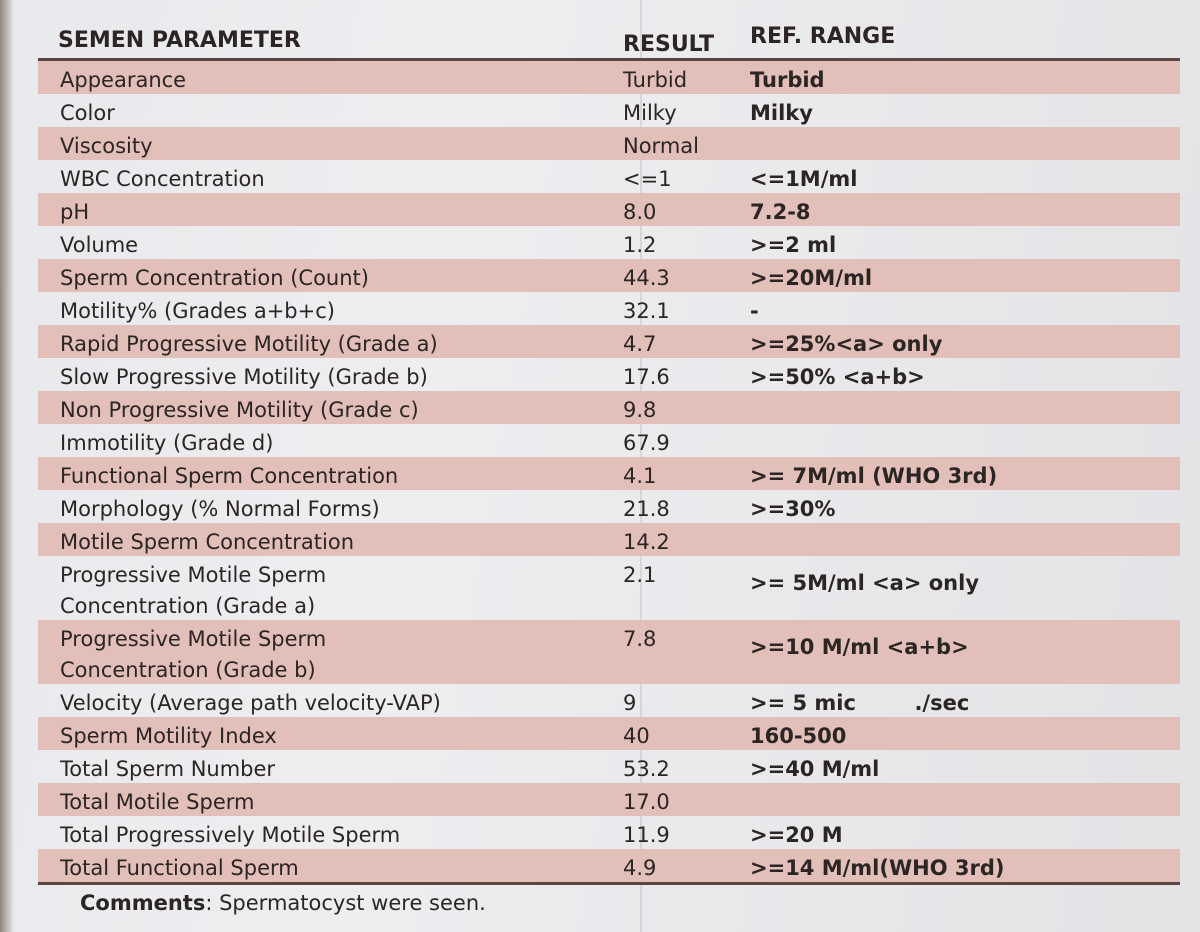 This screenshot has height=932, width=1200. Describe the element at coordinates (123, 80) in the screenshot. I see `row-parameter: Appearance` at that location.